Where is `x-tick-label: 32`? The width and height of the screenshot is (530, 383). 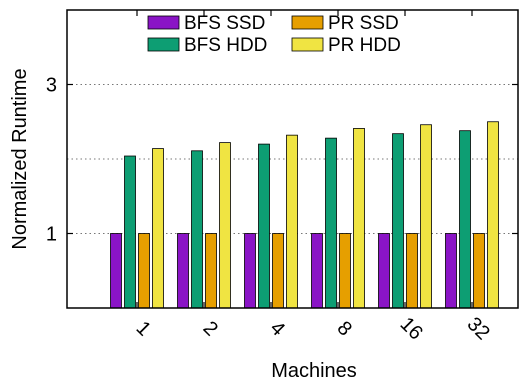
x-tick-label: 32 is located at coordinates (478, 328).